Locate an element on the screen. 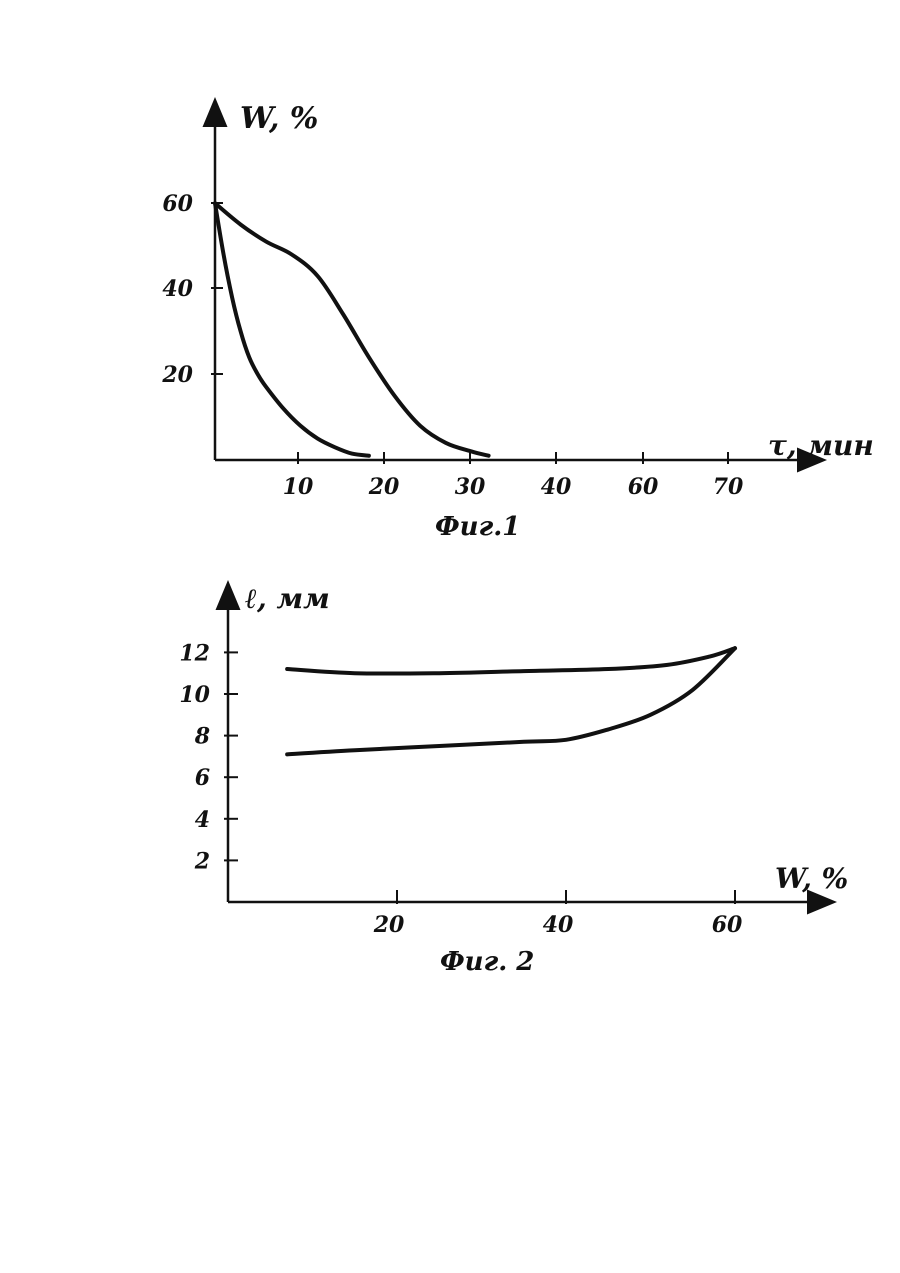 The height and width of the screenshot is (1273, 900). fig1-x-tick-label: 30 is located at coordinates (470, 487).